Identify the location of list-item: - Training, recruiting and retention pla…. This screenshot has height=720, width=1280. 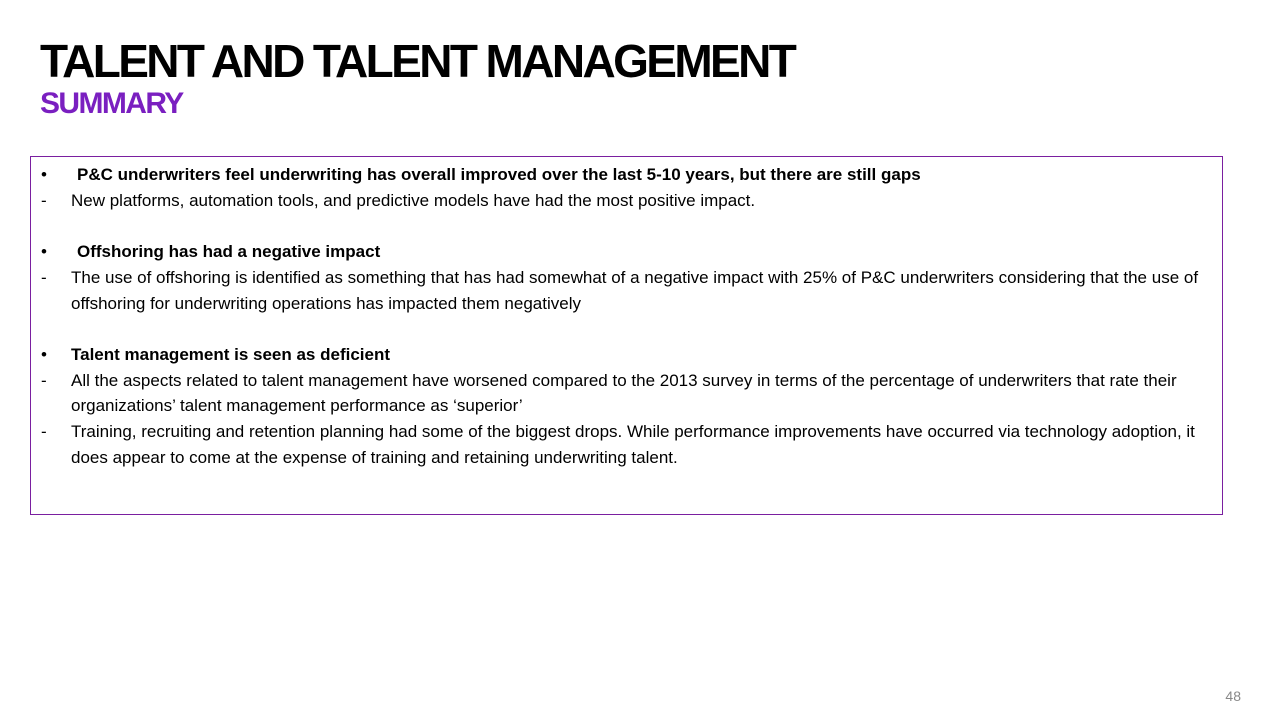
(625, 444).